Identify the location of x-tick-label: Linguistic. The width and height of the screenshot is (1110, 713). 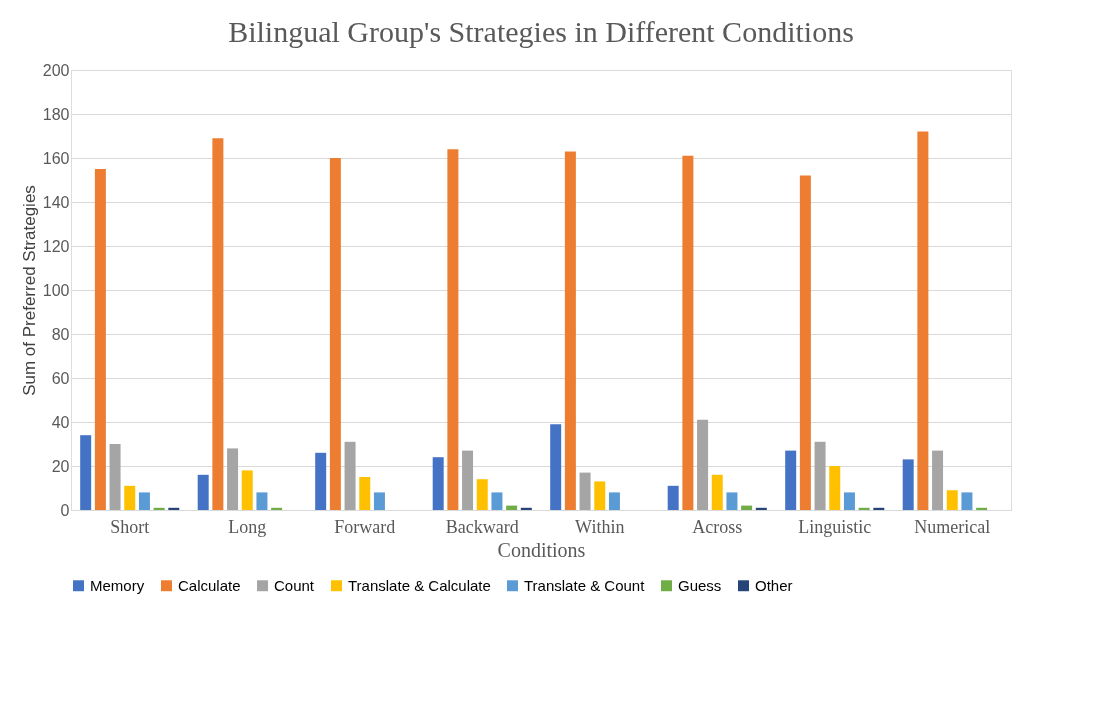
(835, 526).